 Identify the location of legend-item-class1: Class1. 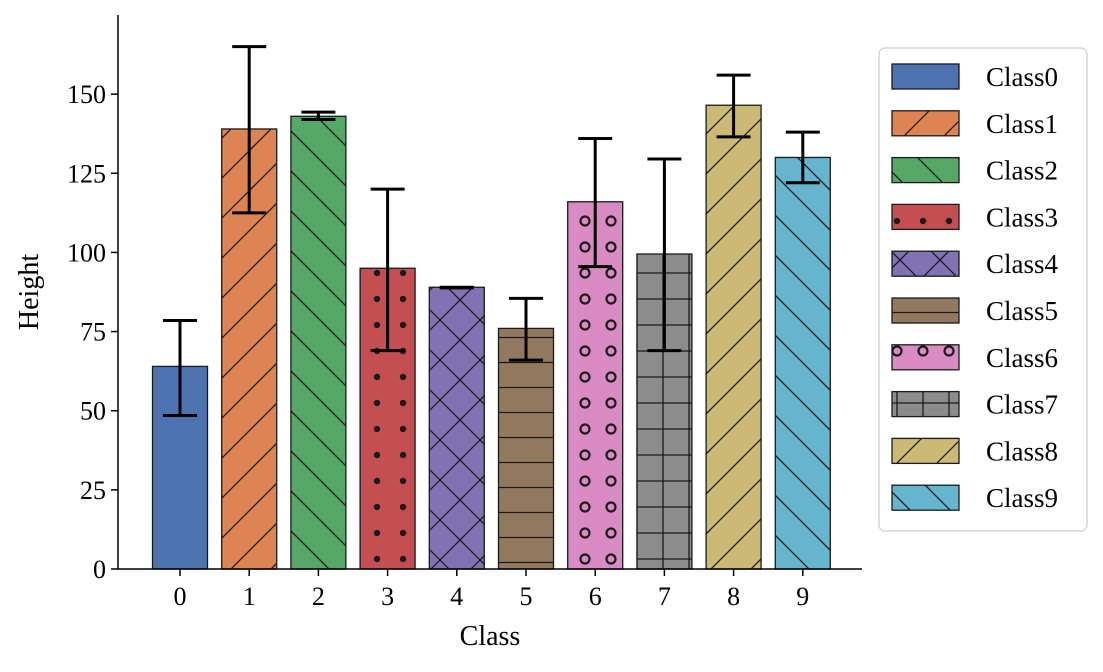
(974, 124).